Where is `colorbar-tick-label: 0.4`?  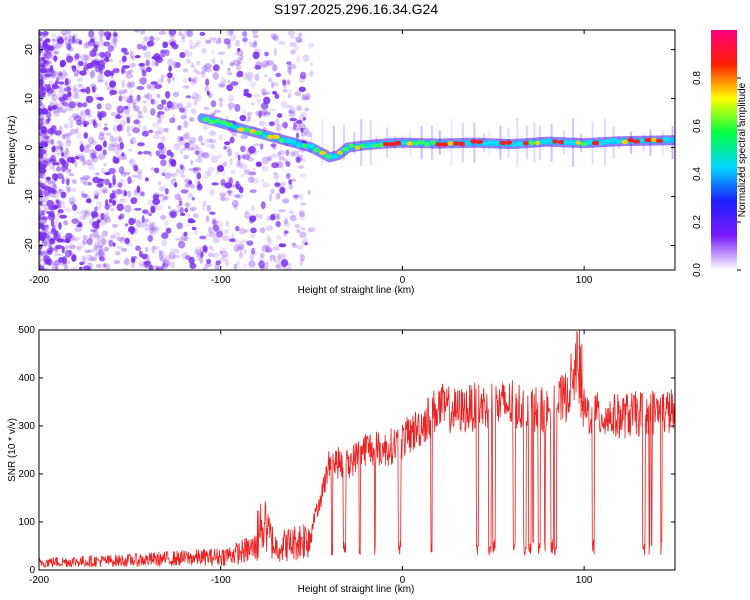
colorbar-tick-label: 0.4 is located at coordinates (697, 174).